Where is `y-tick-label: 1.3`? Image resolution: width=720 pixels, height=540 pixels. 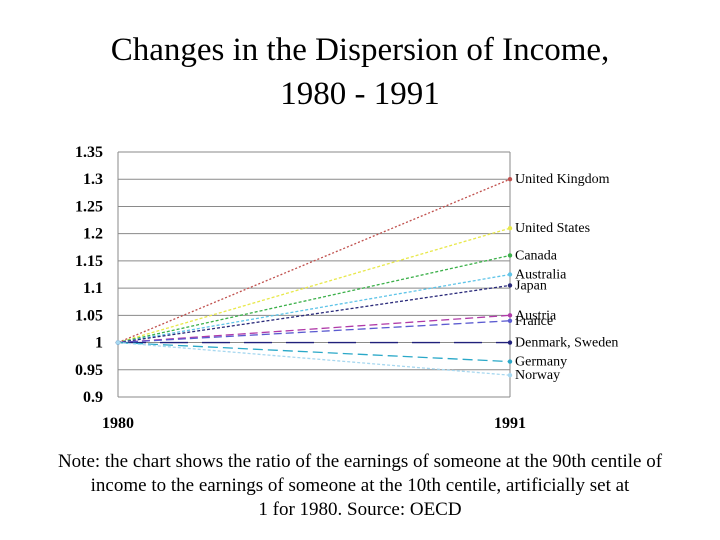 y-tick-label: 1.3 is located at coordinates (93, 179).